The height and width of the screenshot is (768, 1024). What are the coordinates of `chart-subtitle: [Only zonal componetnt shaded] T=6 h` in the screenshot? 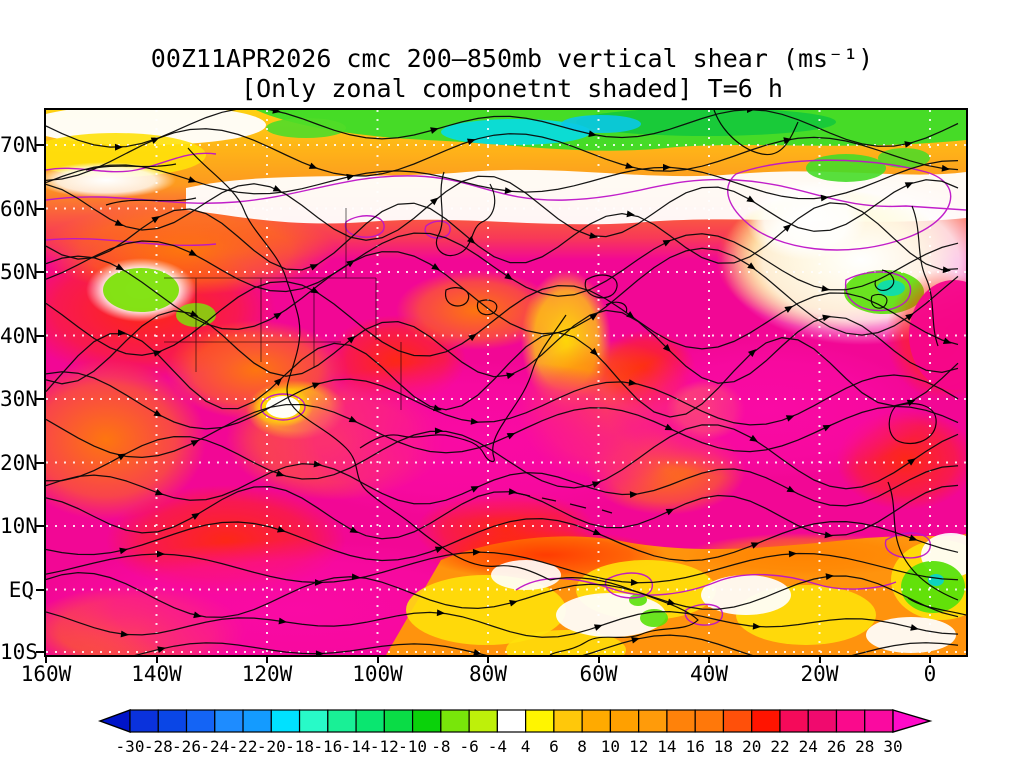 It's located at (512, 88).